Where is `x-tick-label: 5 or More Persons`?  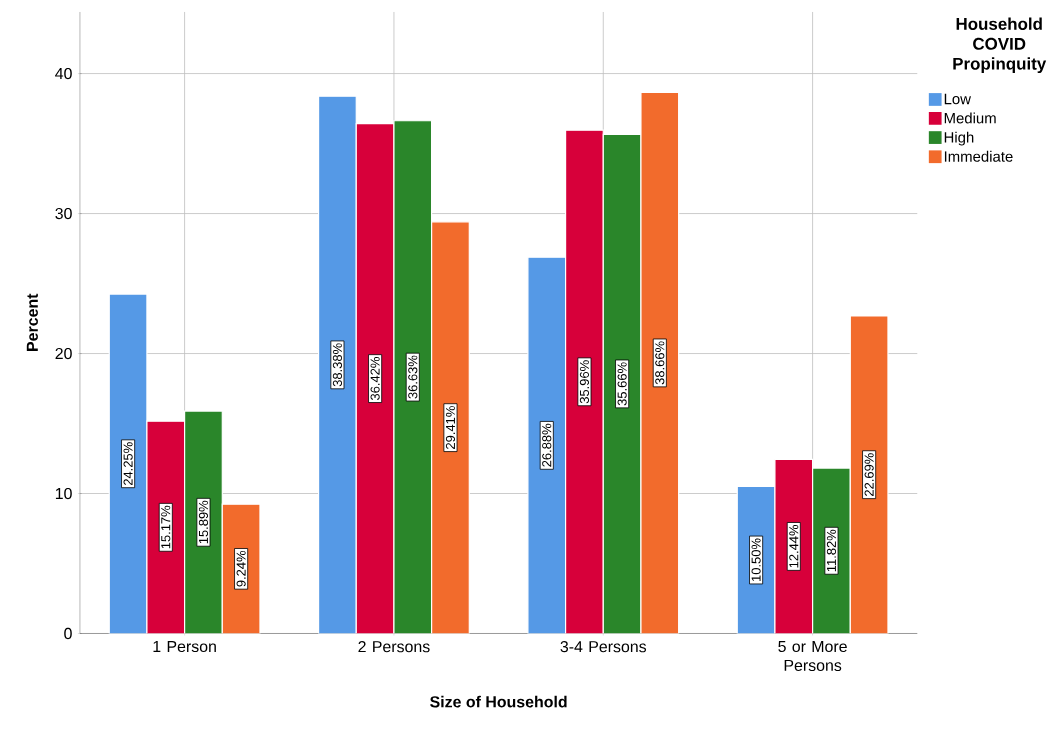 x-tick-label: 5 or More Persons is located at coordinates (812, 655).